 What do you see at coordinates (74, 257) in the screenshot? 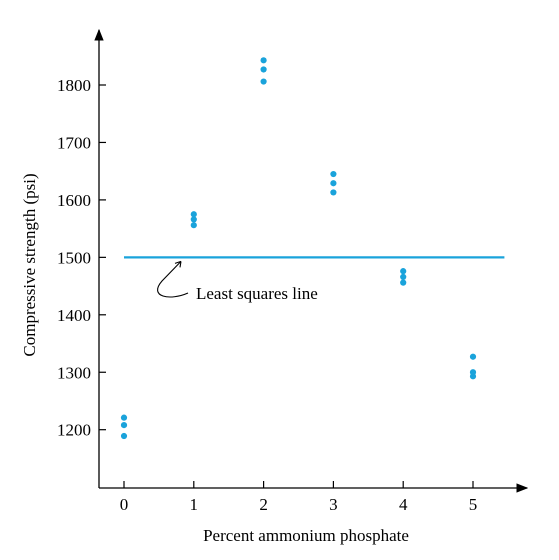
I see `y-tick-label: 1500` at bounding box center [74, 257].